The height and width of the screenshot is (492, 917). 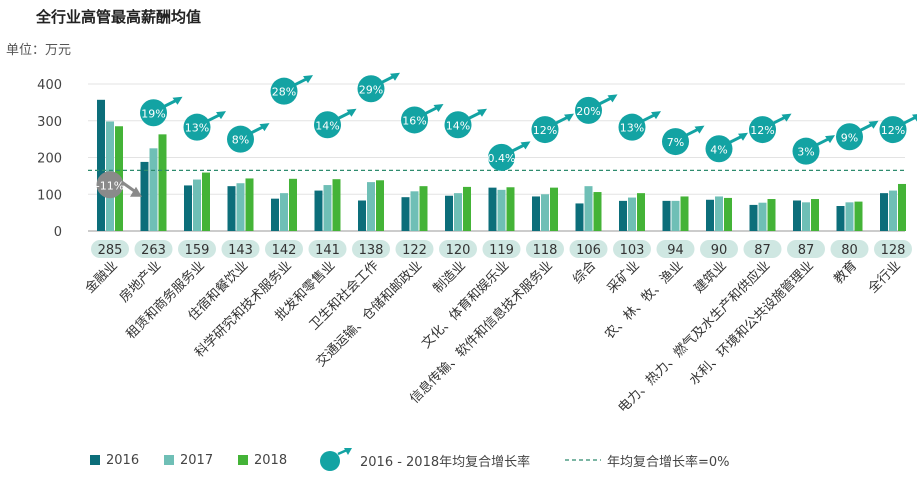 What do you see at coordinates (49, 122) in the screenshot?
I see `y-tick-label: 300` at bounding box center [49, 122].